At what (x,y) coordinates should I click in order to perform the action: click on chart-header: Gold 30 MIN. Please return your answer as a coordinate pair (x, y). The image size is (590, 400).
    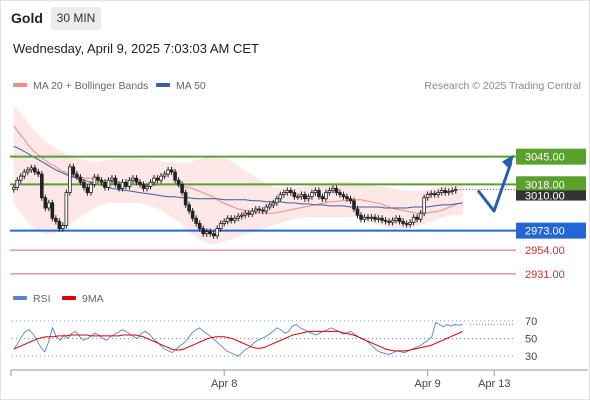
    Looking at the image, I should click on (295, 18).